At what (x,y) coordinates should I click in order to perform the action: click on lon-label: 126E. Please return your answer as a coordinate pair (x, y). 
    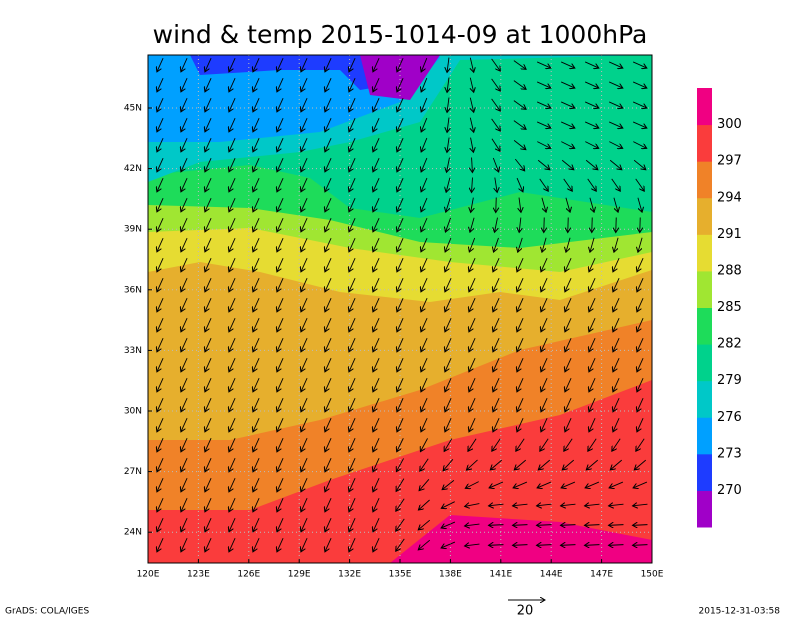
    Looking at the image, I should click on (248, 575).